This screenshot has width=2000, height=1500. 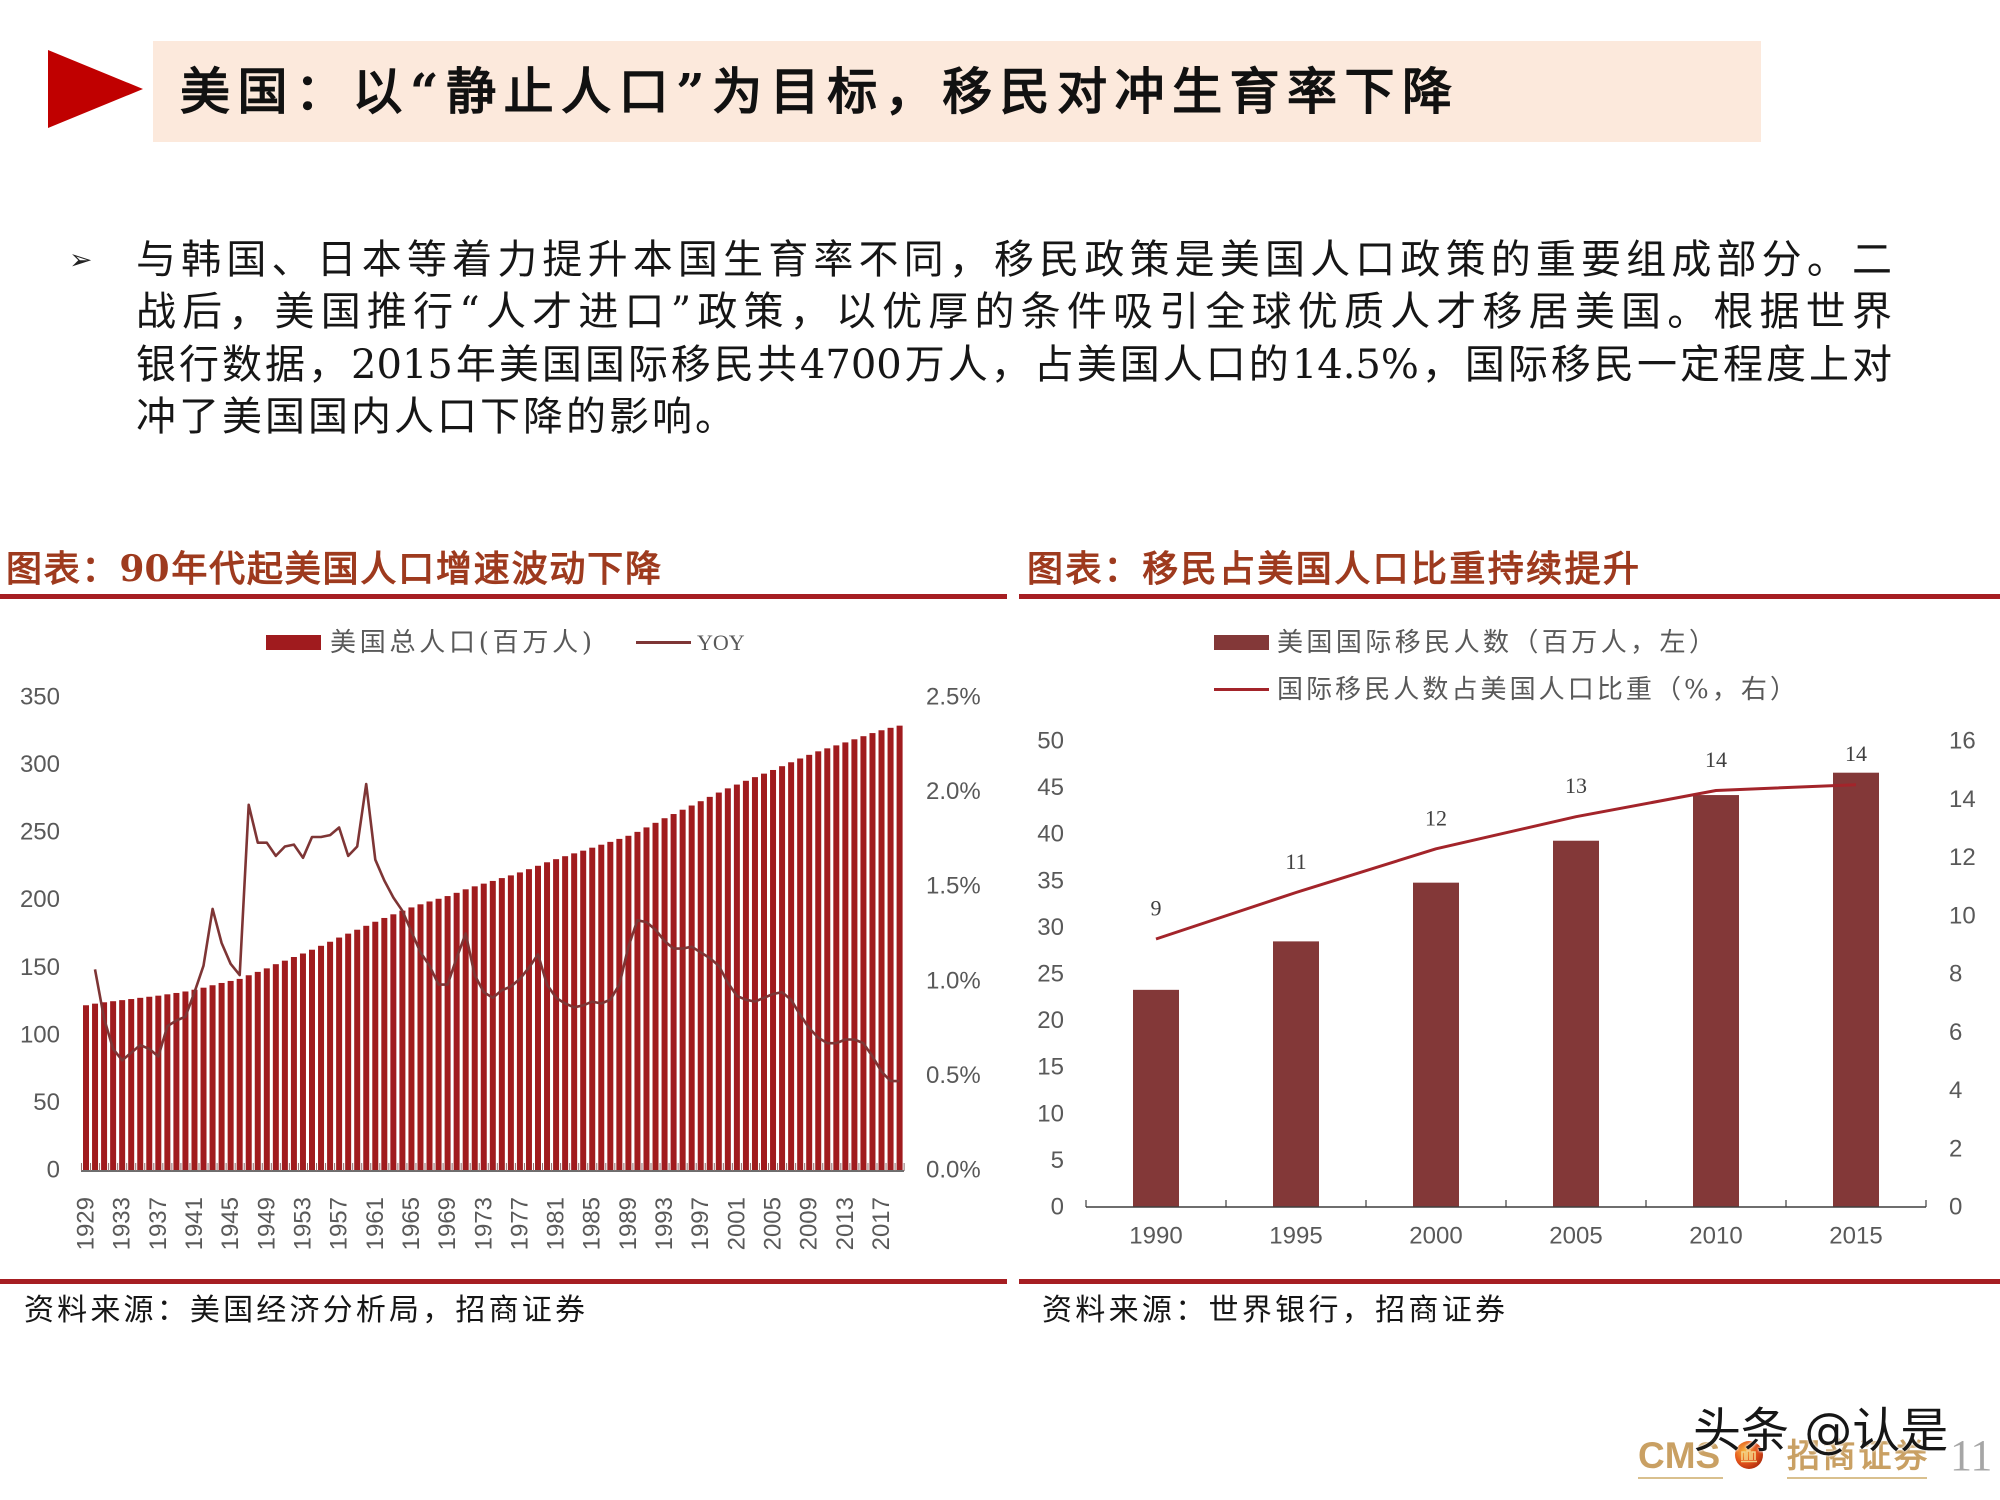 What do you see at coordinates (1295, 861) in the screenshot?
I see `share-data-label: 11` at bounding box center [1295, 861].